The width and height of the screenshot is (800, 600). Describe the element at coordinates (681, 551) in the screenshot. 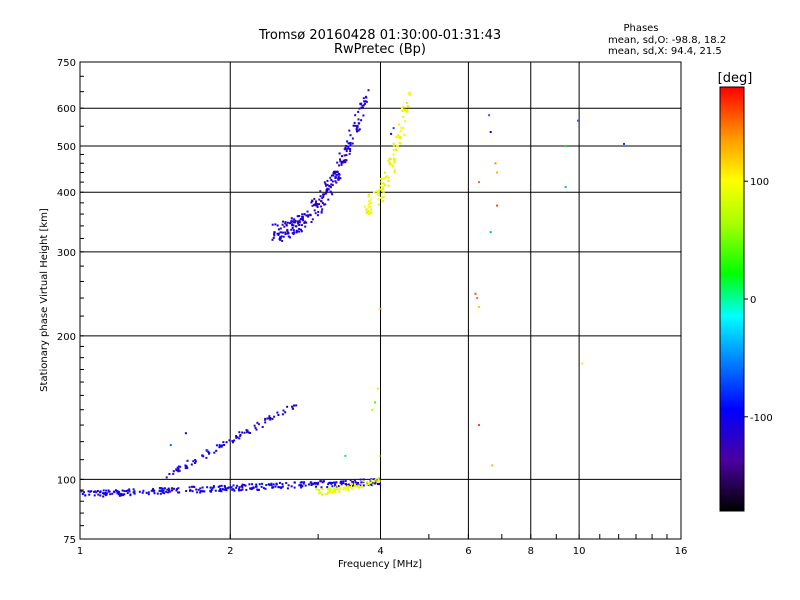

I see `x-tick-label: 16` at that location.